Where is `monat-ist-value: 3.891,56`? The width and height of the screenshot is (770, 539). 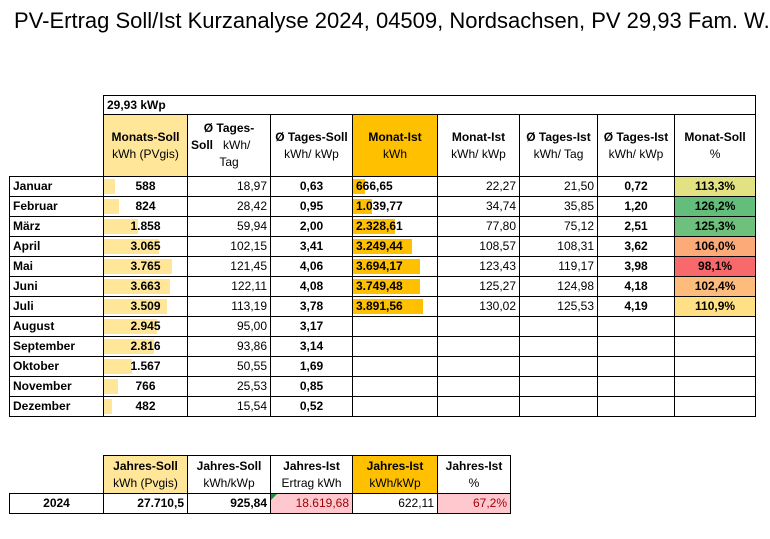
monat-ist-value: 3.891,56 is located at coordinates (379, 306).